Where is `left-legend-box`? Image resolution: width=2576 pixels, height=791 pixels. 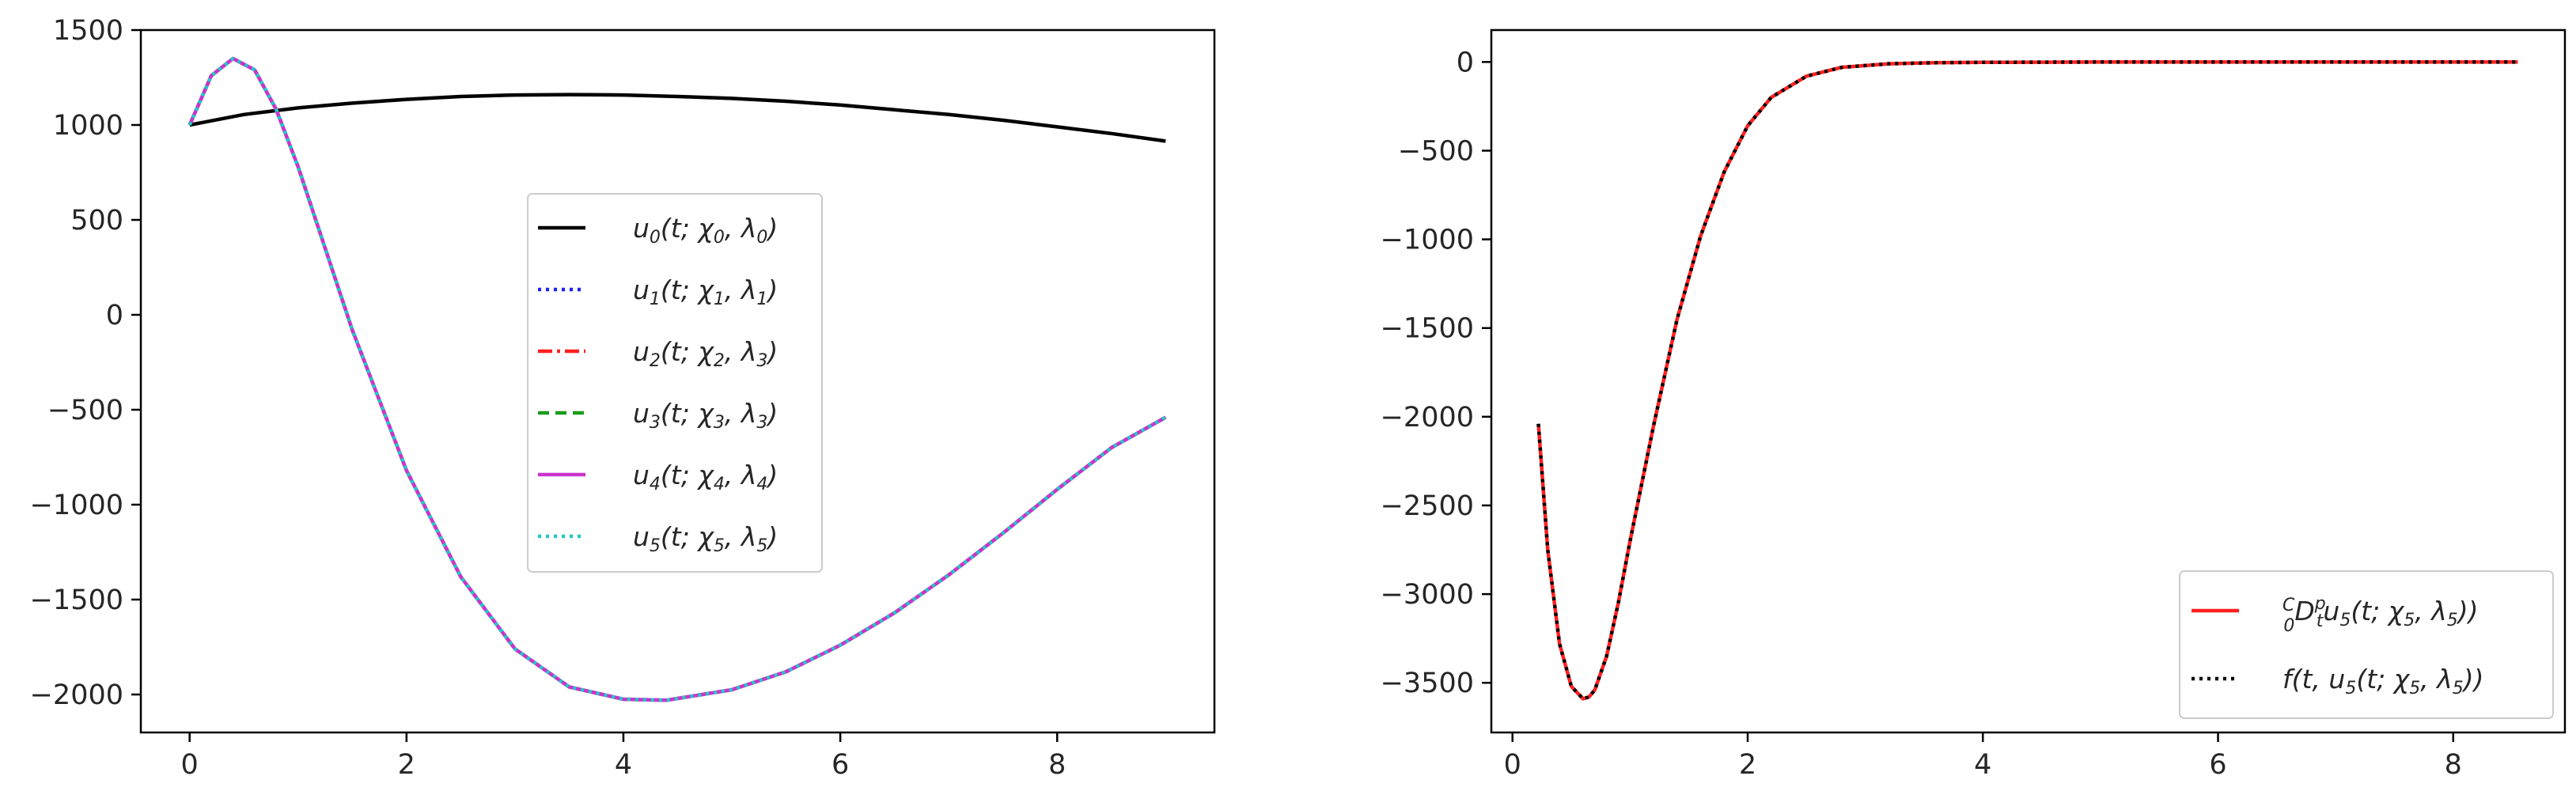
left-legend-box is located at coordinates (675, 383).